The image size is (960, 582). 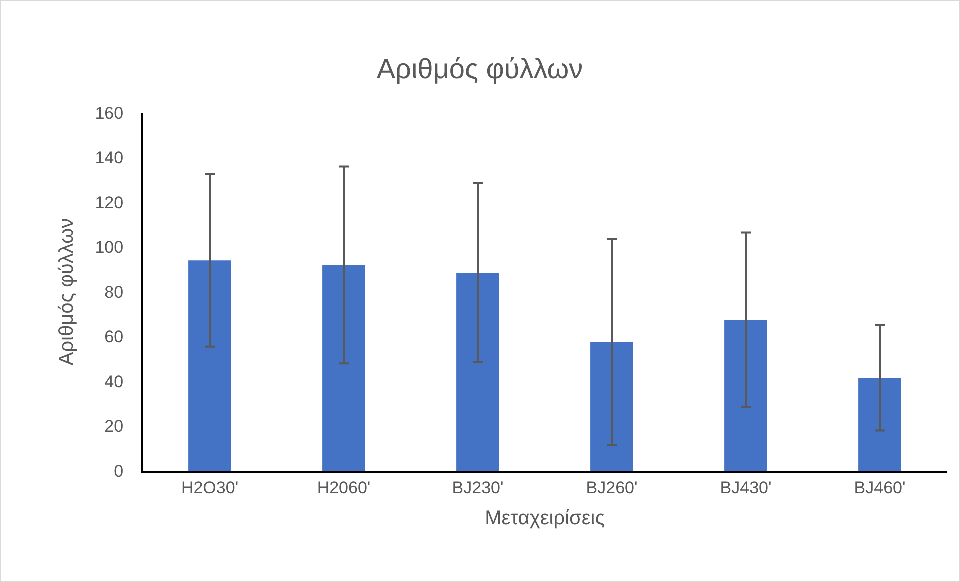 What do you see at coordinates (109, 113) in the screenshot?
I see `y-tick-label: 160` at bounding box center [109, 113].